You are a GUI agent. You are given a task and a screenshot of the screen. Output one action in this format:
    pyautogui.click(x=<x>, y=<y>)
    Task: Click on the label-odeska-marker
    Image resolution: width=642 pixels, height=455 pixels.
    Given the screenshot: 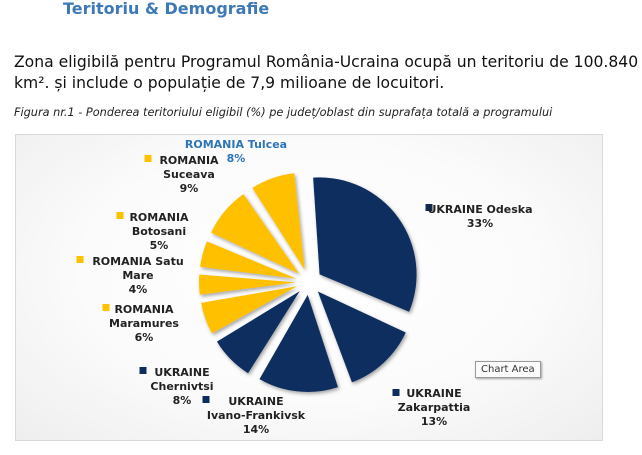 What is the action you would take?
    pyautogui.click(x=429, y=207)
    